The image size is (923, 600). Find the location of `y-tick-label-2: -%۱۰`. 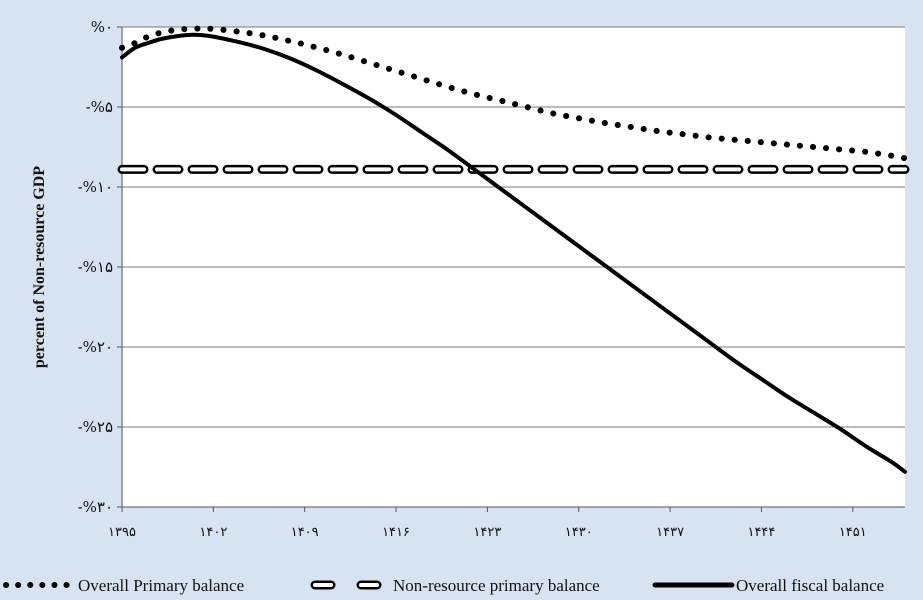

y-tick-label-2: -%۱۰ is located at coordinates (95, 187).